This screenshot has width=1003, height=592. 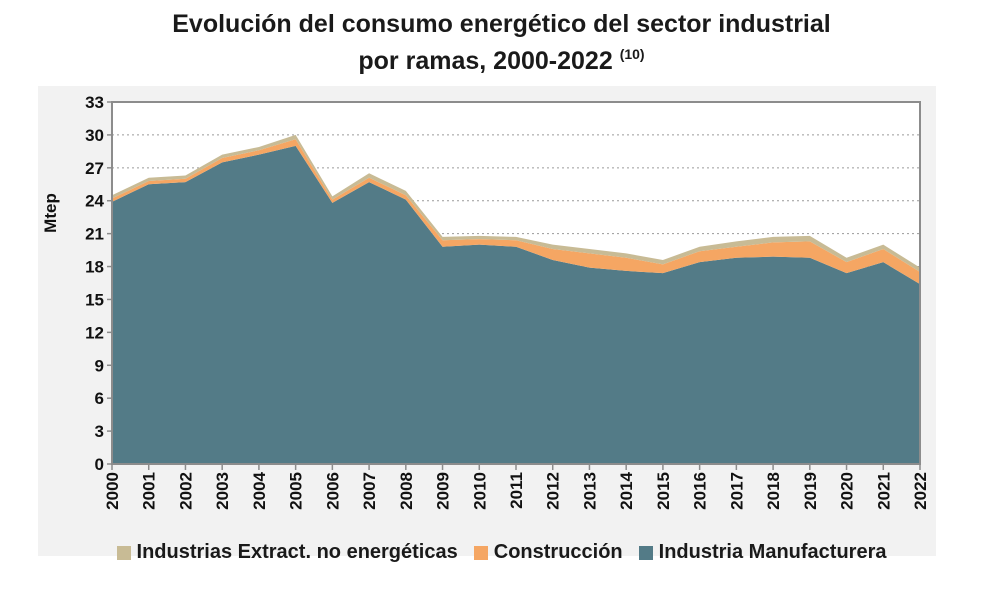 I want to click on y-tick-label: 9, so click(x=99, y=365).